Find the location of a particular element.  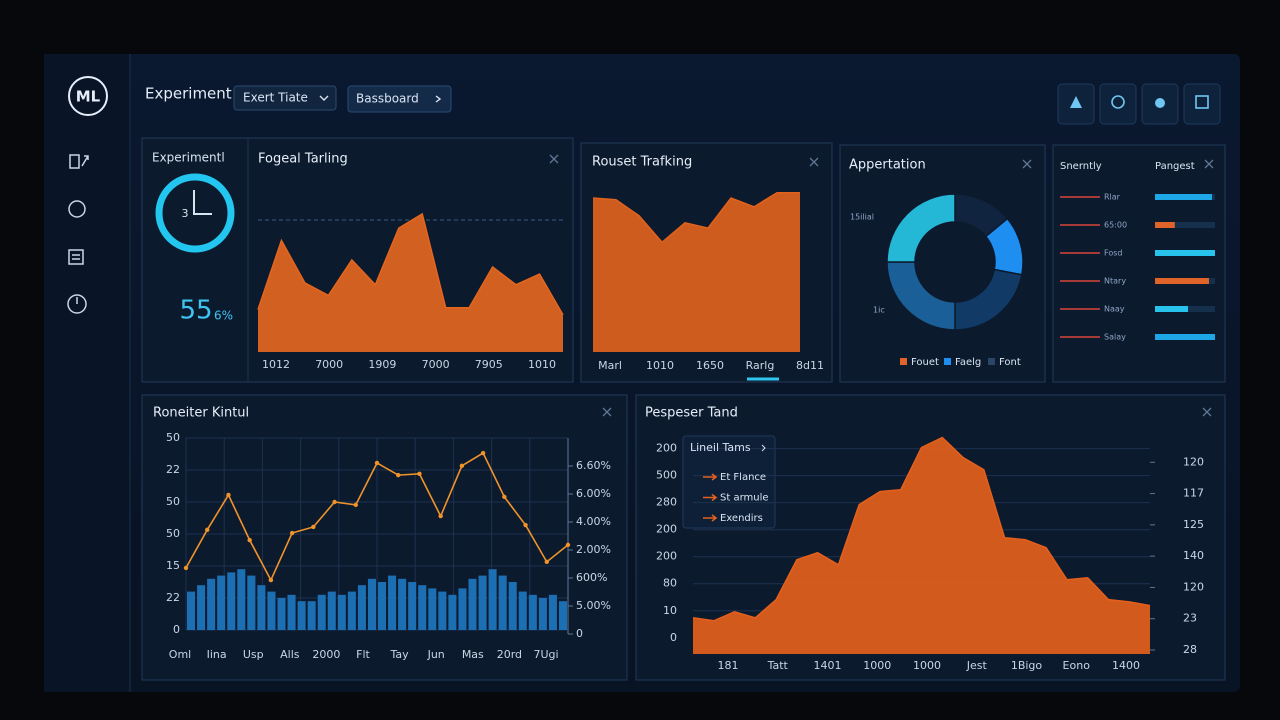

legend-title: Lineil Tams is located at coordinates (720, 447).